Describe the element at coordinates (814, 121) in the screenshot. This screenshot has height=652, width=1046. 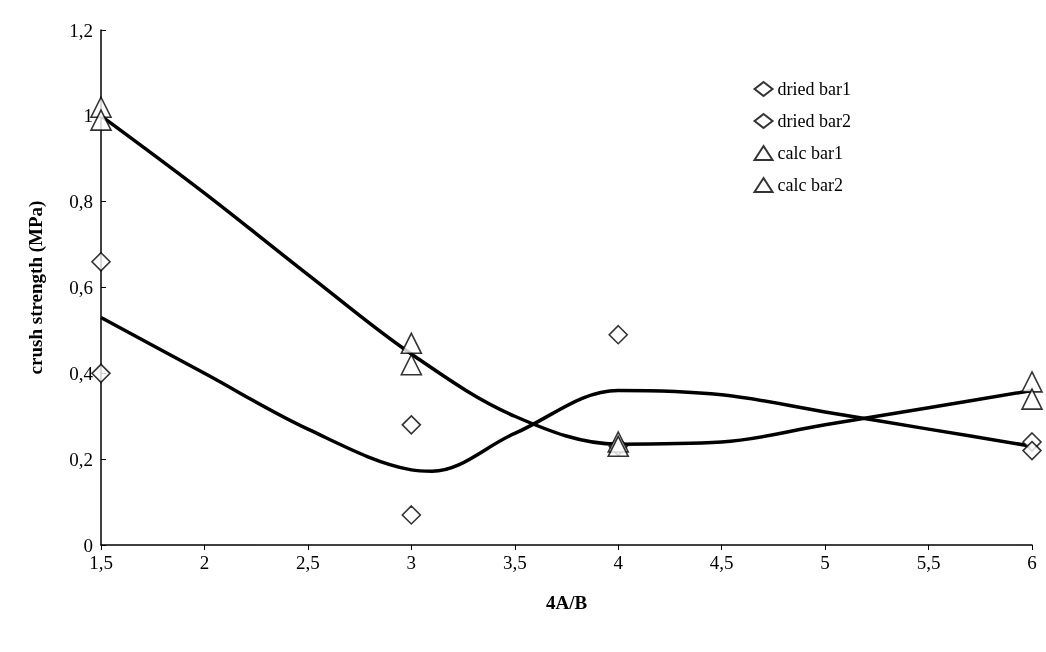
I see `legend-label: dried bar2` at that location.